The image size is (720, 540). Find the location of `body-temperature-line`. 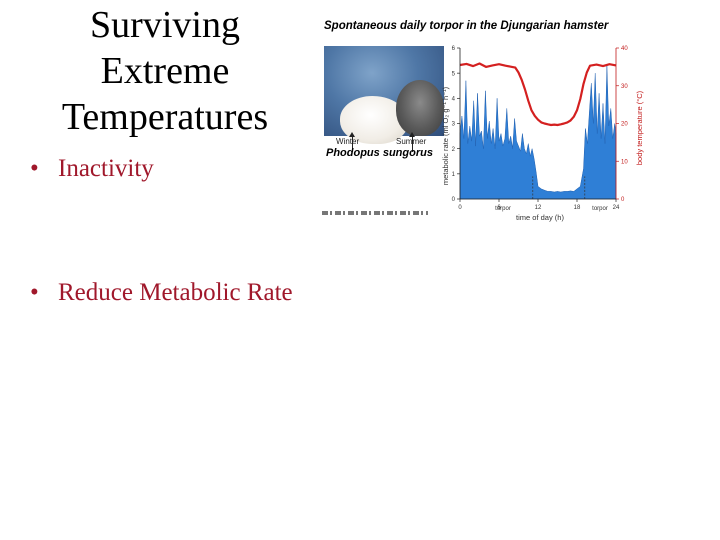

body-temperature-line is located at coordinates (538, 94).